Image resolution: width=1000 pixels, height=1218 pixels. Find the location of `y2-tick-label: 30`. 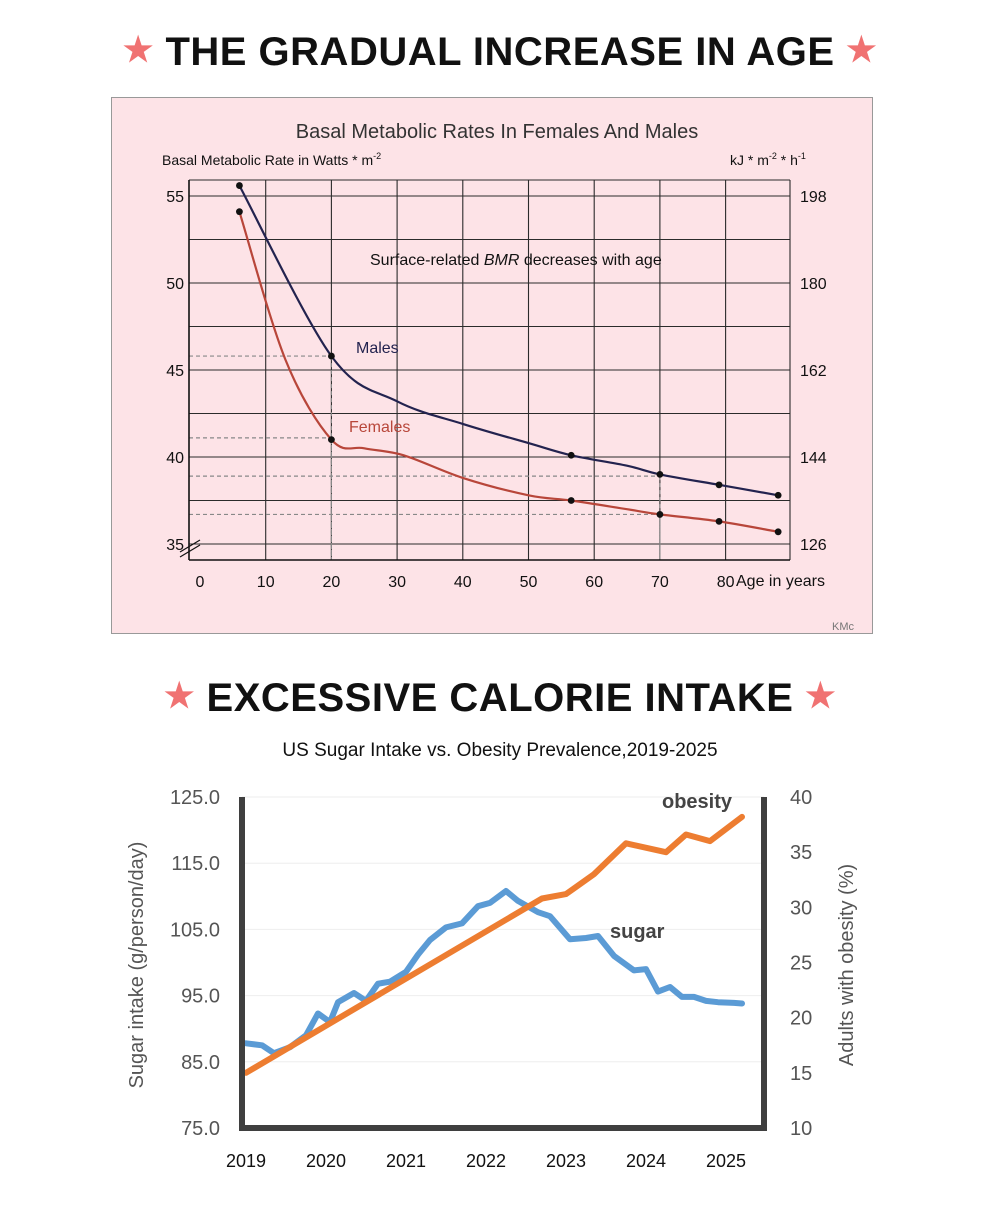

y2-tick-label: 30 is located at coordinates (801, 908).